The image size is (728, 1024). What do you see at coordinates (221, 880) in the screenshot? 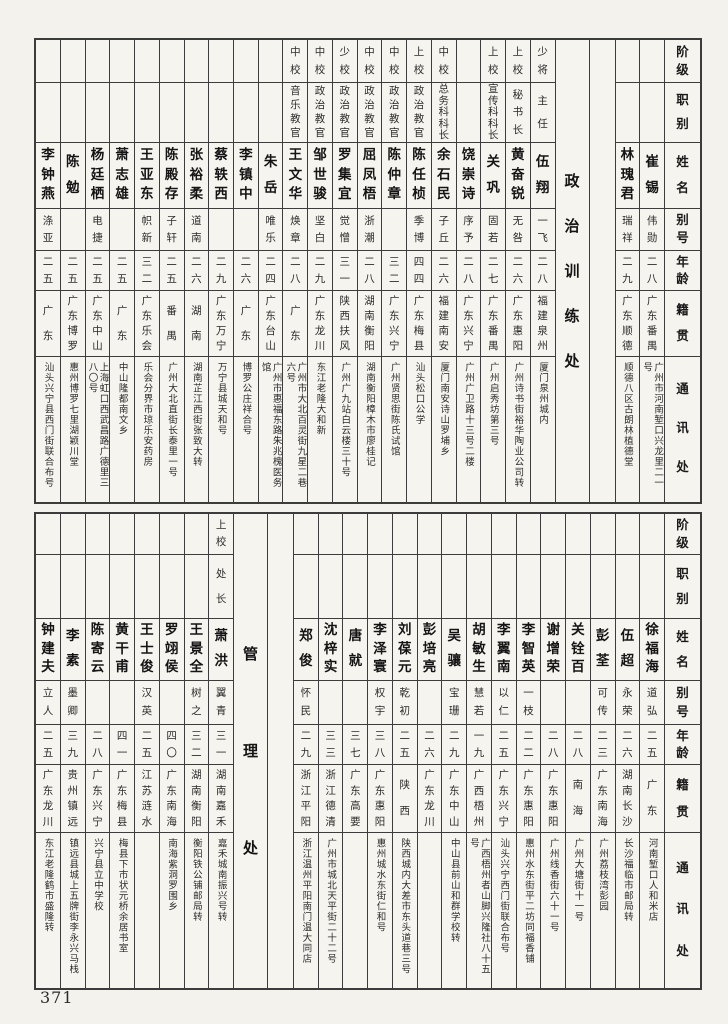
I see `address-text: 嘉禾城南振兴号转` at bounding box center [221, 880].